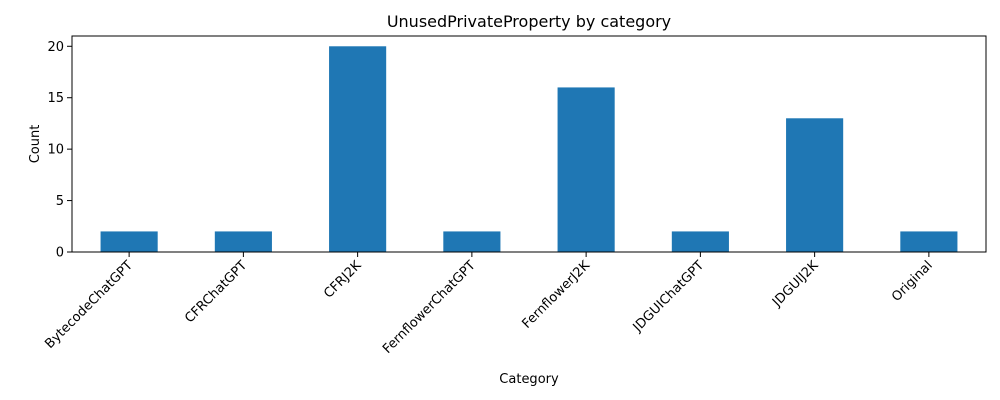 The height and width of the screenshot is (400, 1000). What do you see at coordinates (55, 98) in the screenshot?
I see `y-tick-label: 15` at bounding box center [55, 98].